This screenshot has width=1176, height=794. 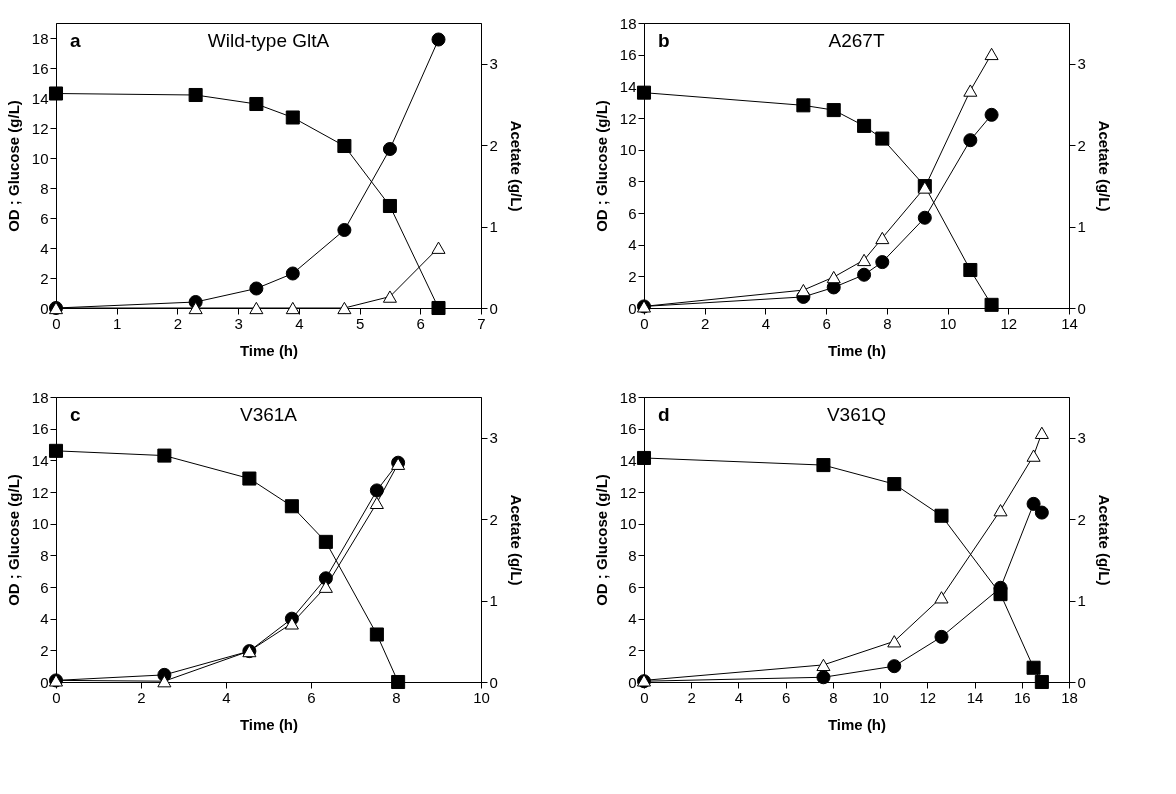 I want to click on chart-title: A267T, so click(x=856, y=40).